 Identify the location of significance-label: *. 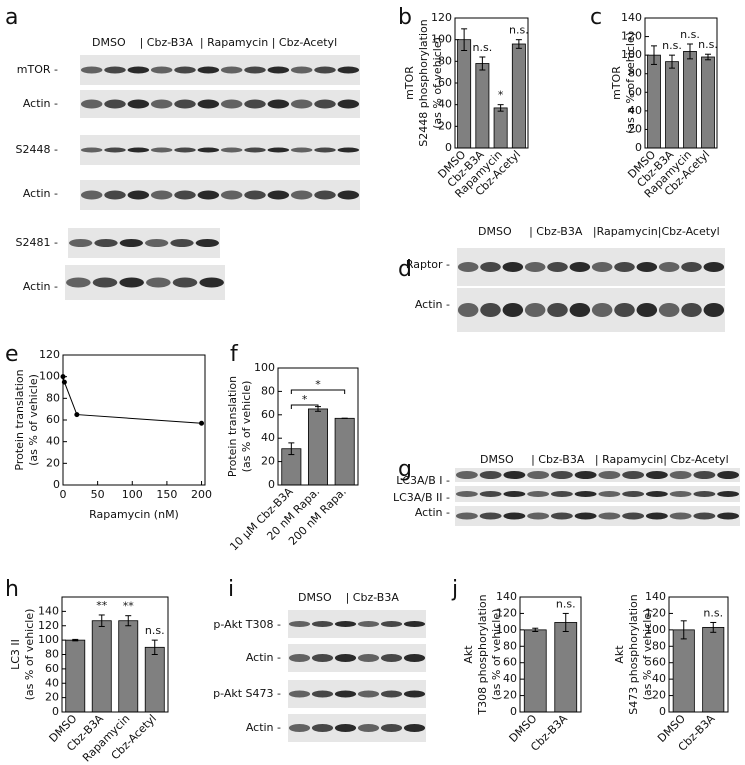
(318, 384).